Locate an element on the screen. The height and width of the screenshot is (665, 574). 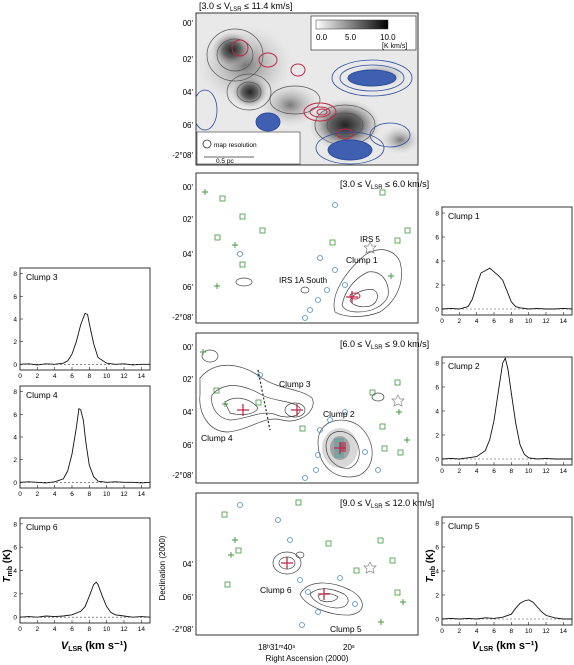
label-clump3: Clump 3 is located at coordinates (295, 384).